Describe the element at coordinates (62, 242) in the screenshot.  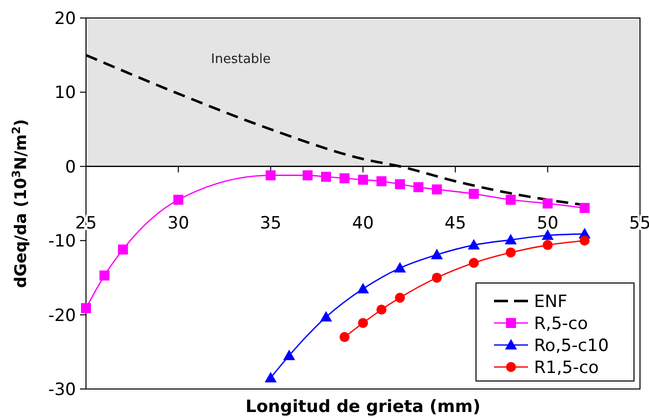
I see `y-tick-label: -10` at that location.